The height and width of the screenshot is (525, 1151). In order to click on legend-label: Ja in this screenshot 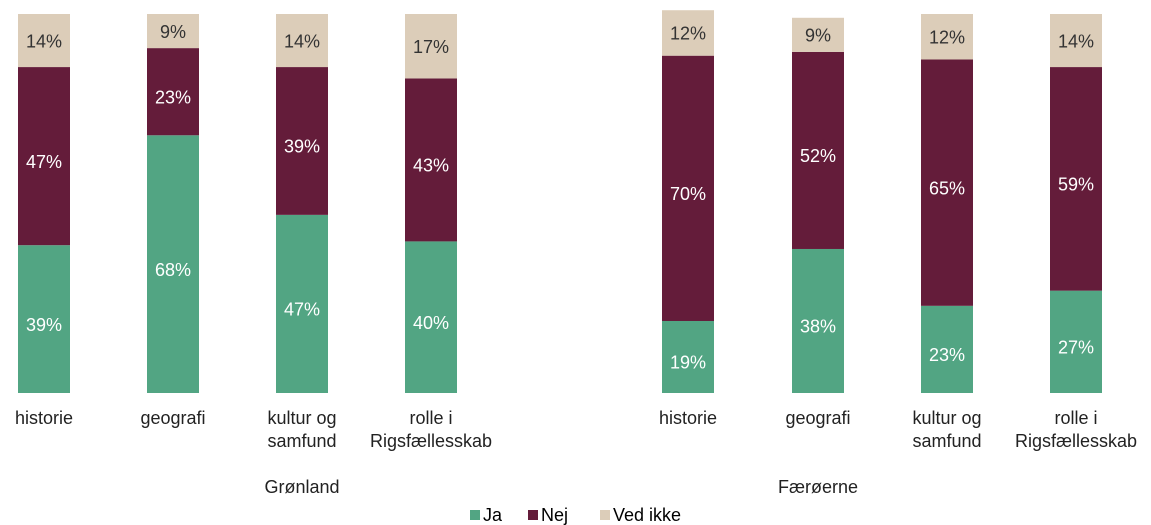, I will do `click(493, 515)`.